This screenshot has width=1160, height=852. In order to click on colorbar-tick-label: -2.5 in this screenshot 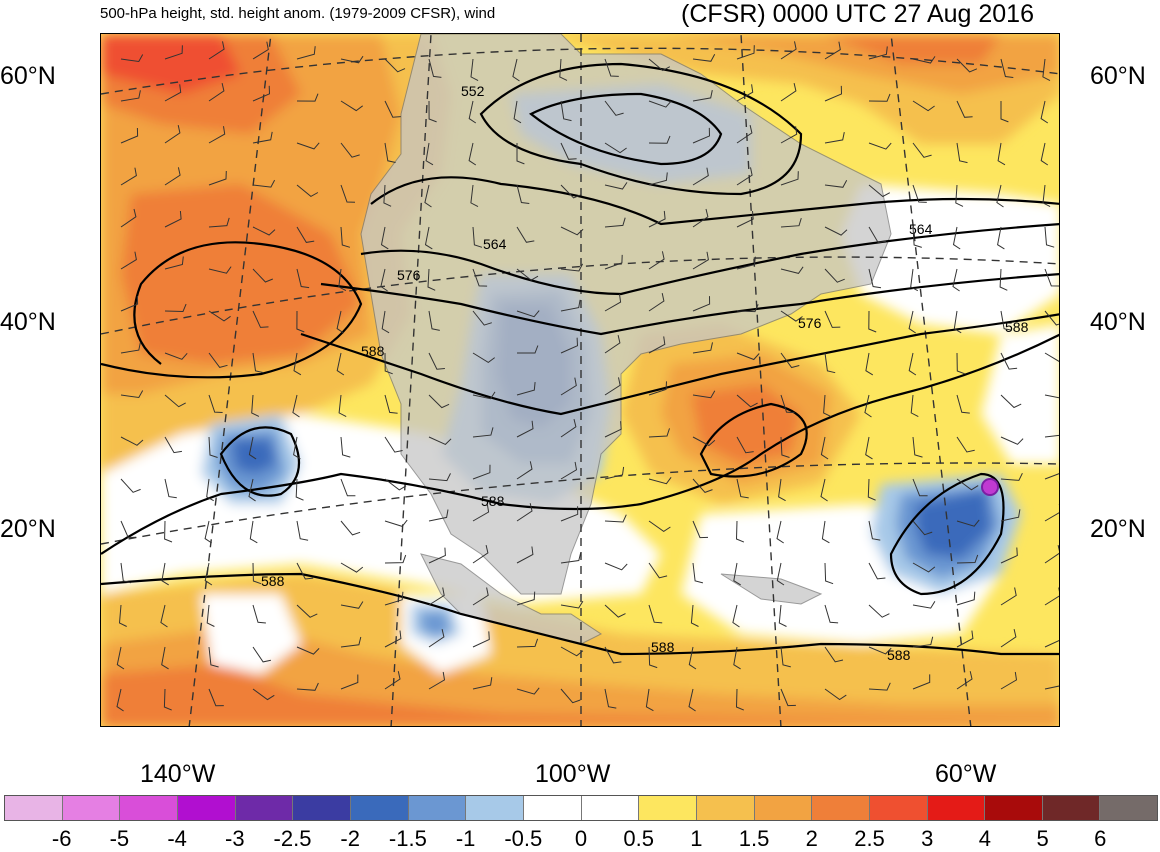, I will do `click(292, 838)`.